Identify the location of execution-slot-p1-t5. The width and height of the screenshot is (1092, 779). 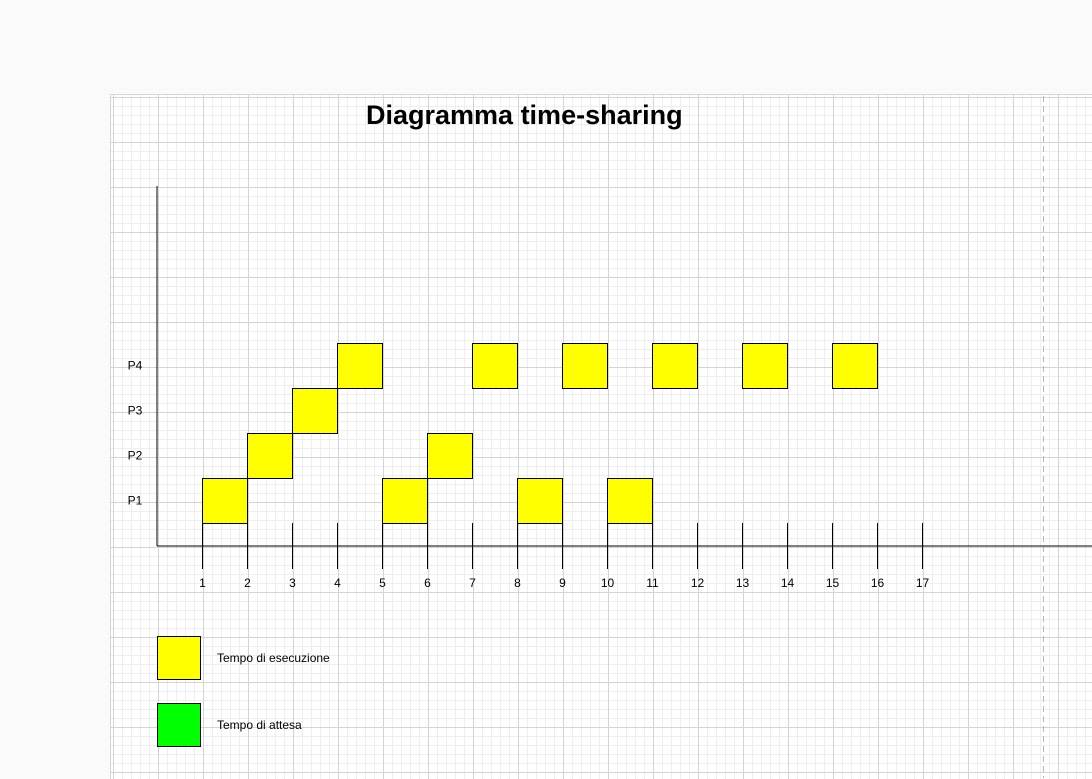
(405, 501).